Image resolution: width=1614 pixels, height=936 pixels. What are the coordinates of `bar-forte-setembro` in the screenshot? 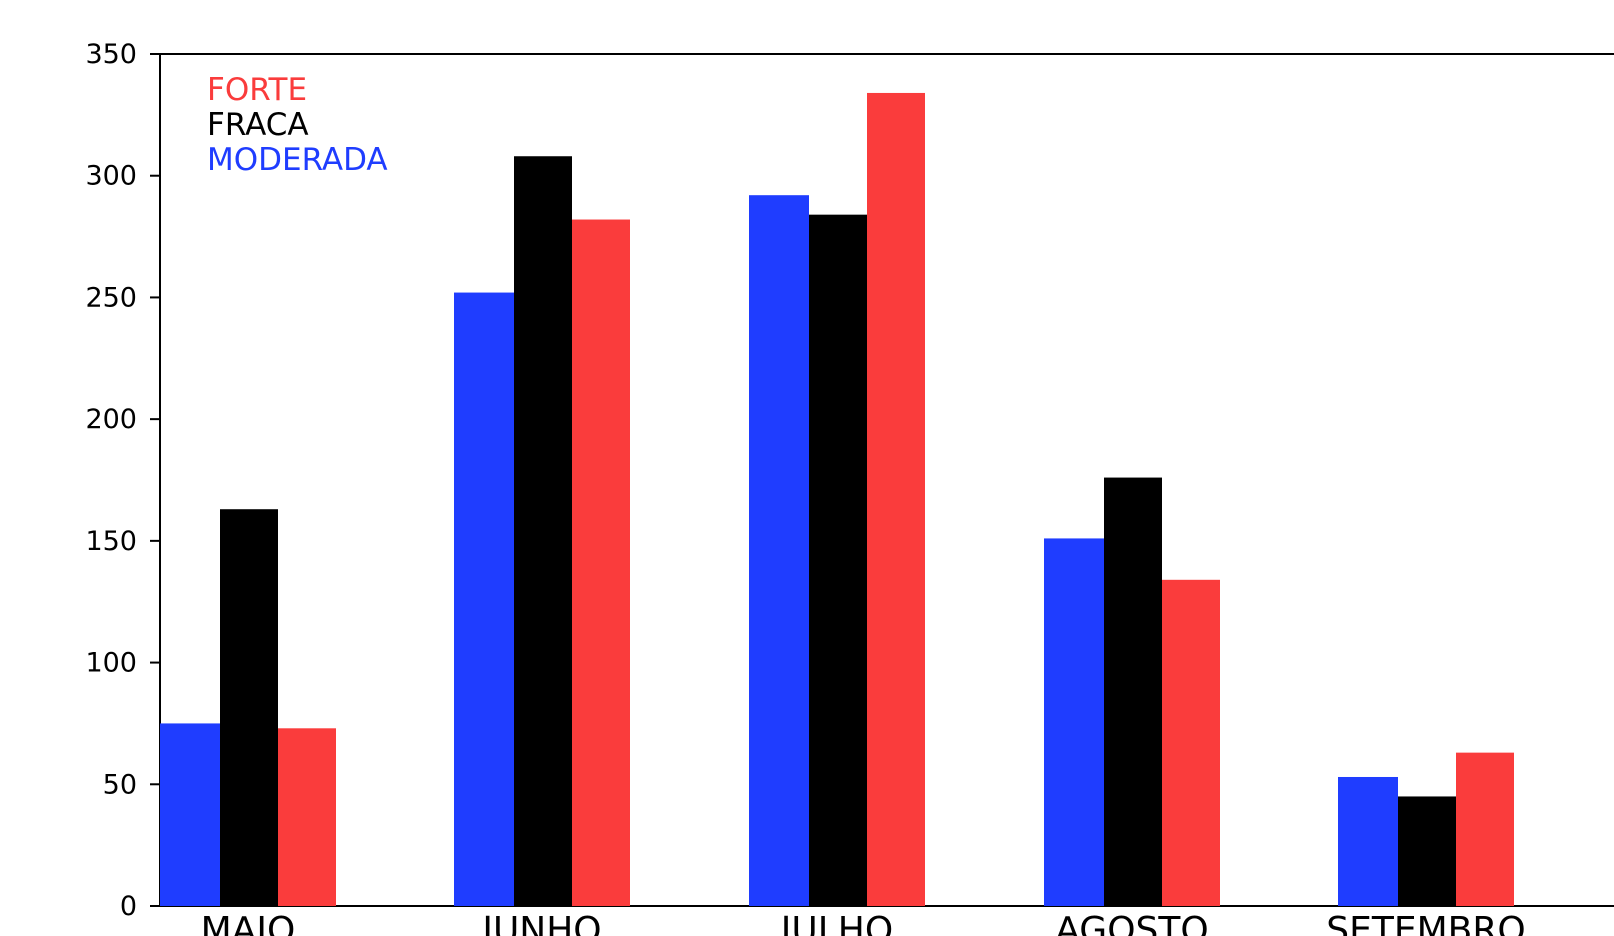 It's located at (1485, 829).